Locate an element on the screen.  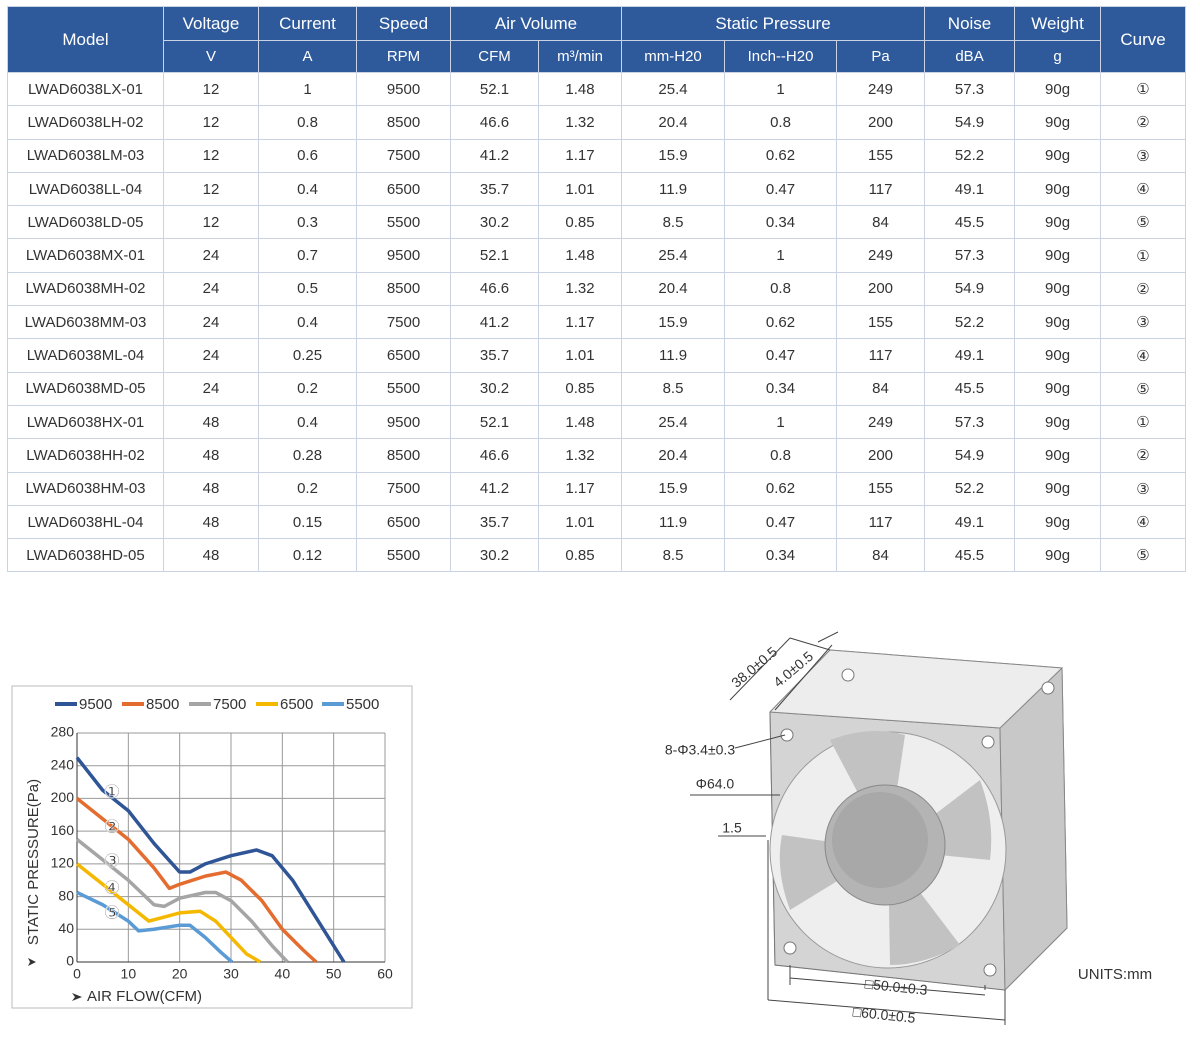
unit-header: m³/min is located at coordinates (580, 56).